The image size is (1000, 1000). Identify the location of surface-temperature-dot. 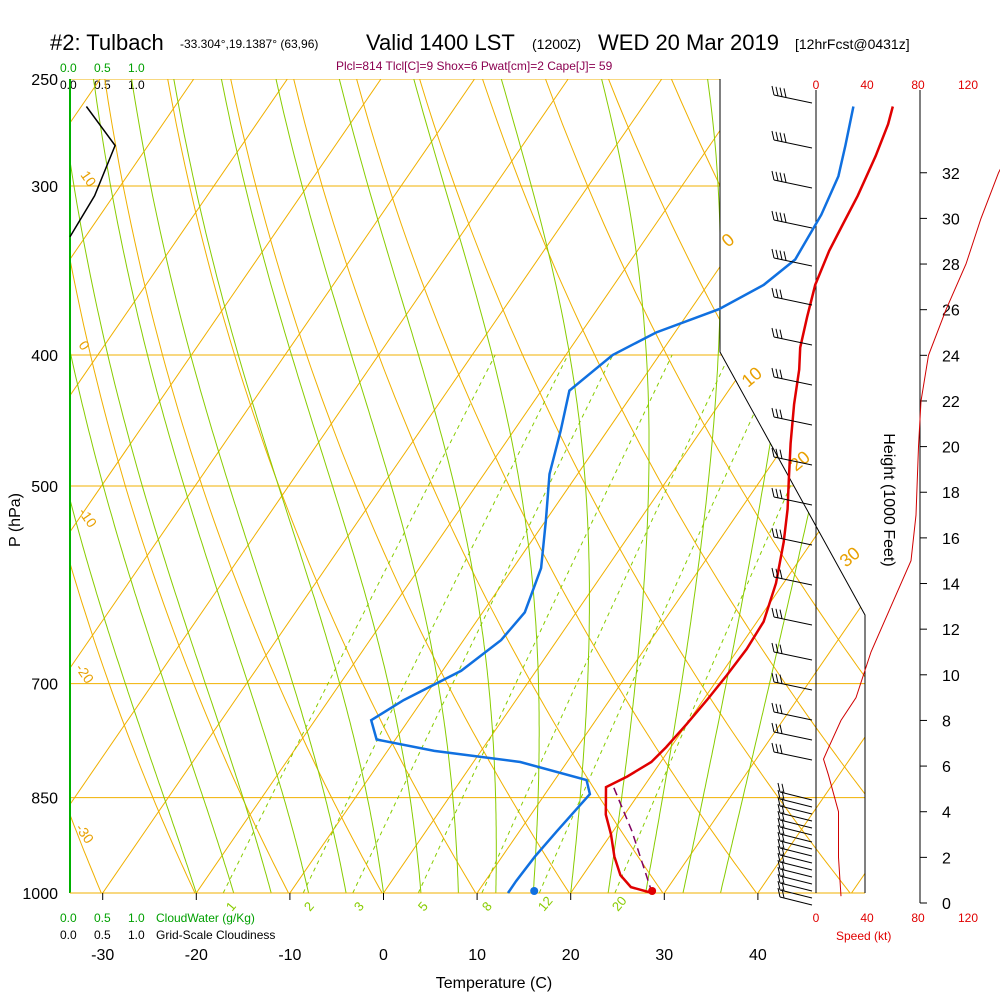
(652, 891).